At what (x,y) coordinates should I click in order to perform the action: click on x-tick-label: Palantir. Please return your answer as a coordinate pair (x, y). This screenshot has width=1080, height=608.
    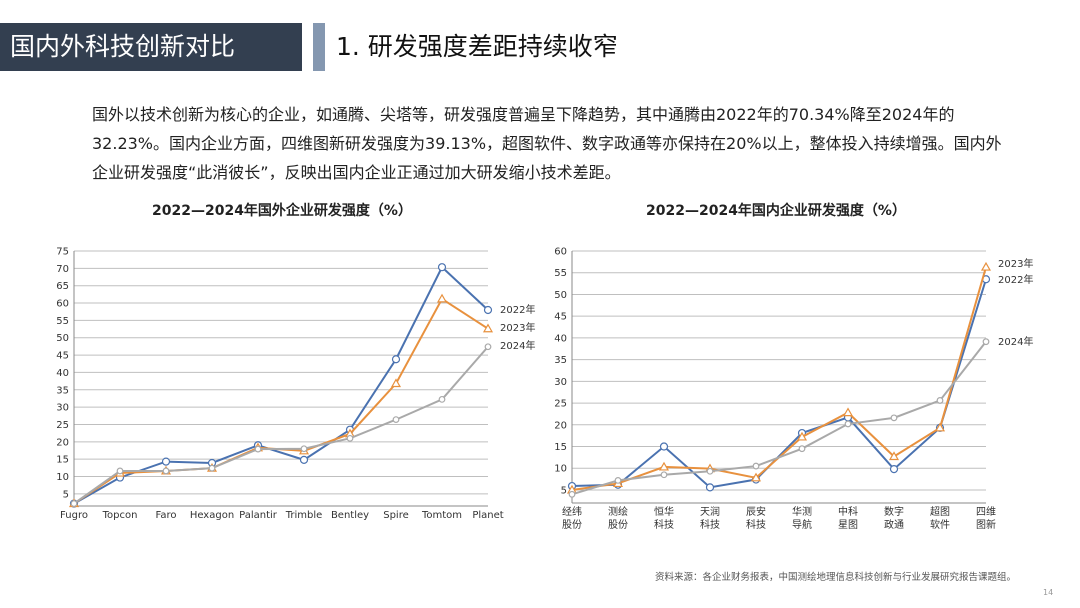
    Looking at the image, I should click on (258, 515).